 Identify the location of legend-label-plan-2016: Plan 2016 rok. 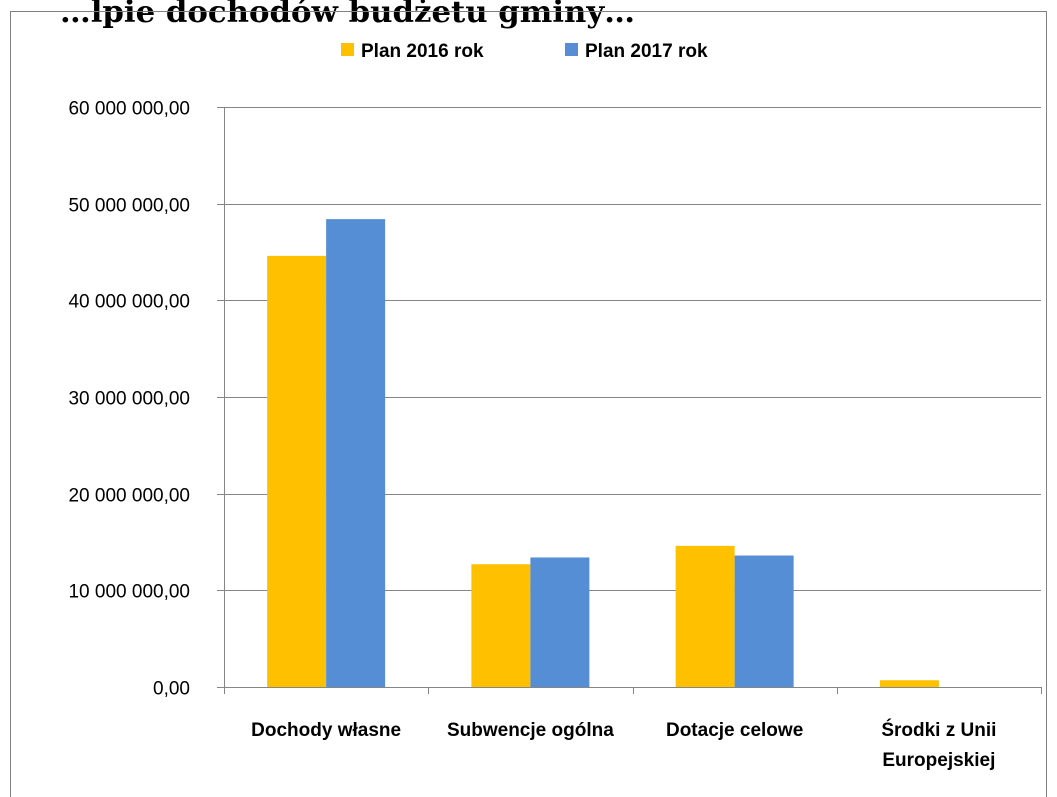
(422, 51).